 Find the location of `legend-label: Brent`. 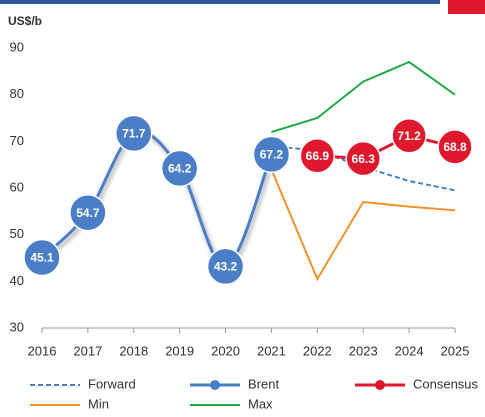

legend-label: Brent is located at coordinates (263, 383).